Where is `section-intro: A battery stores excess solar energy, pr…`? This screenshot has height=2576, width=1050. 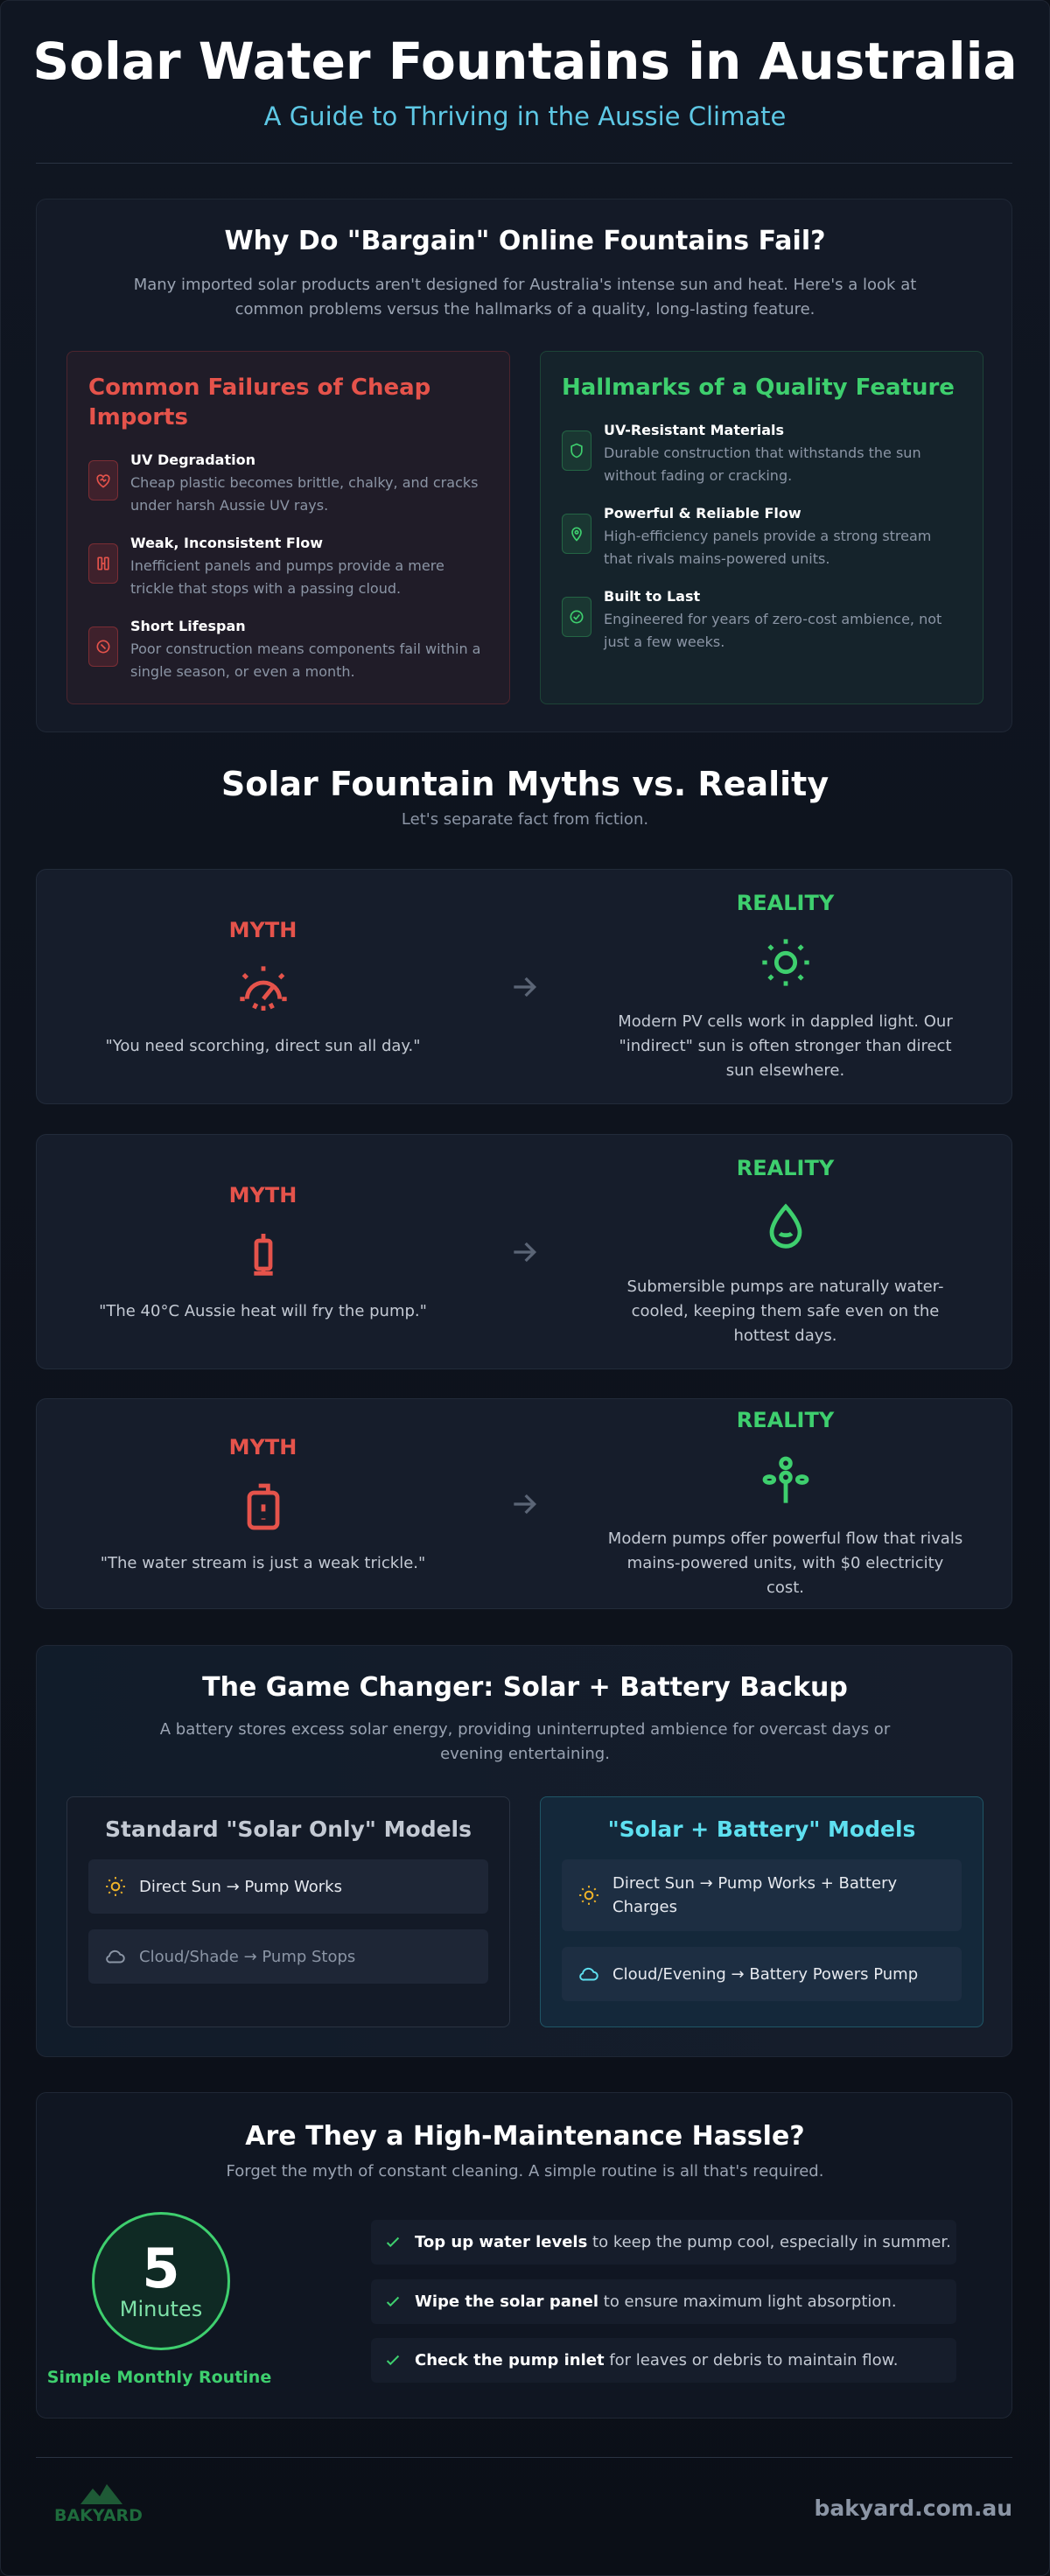 section-intro: A battery stores excess solar energy, pr… is located at coordinates (525, 1741).